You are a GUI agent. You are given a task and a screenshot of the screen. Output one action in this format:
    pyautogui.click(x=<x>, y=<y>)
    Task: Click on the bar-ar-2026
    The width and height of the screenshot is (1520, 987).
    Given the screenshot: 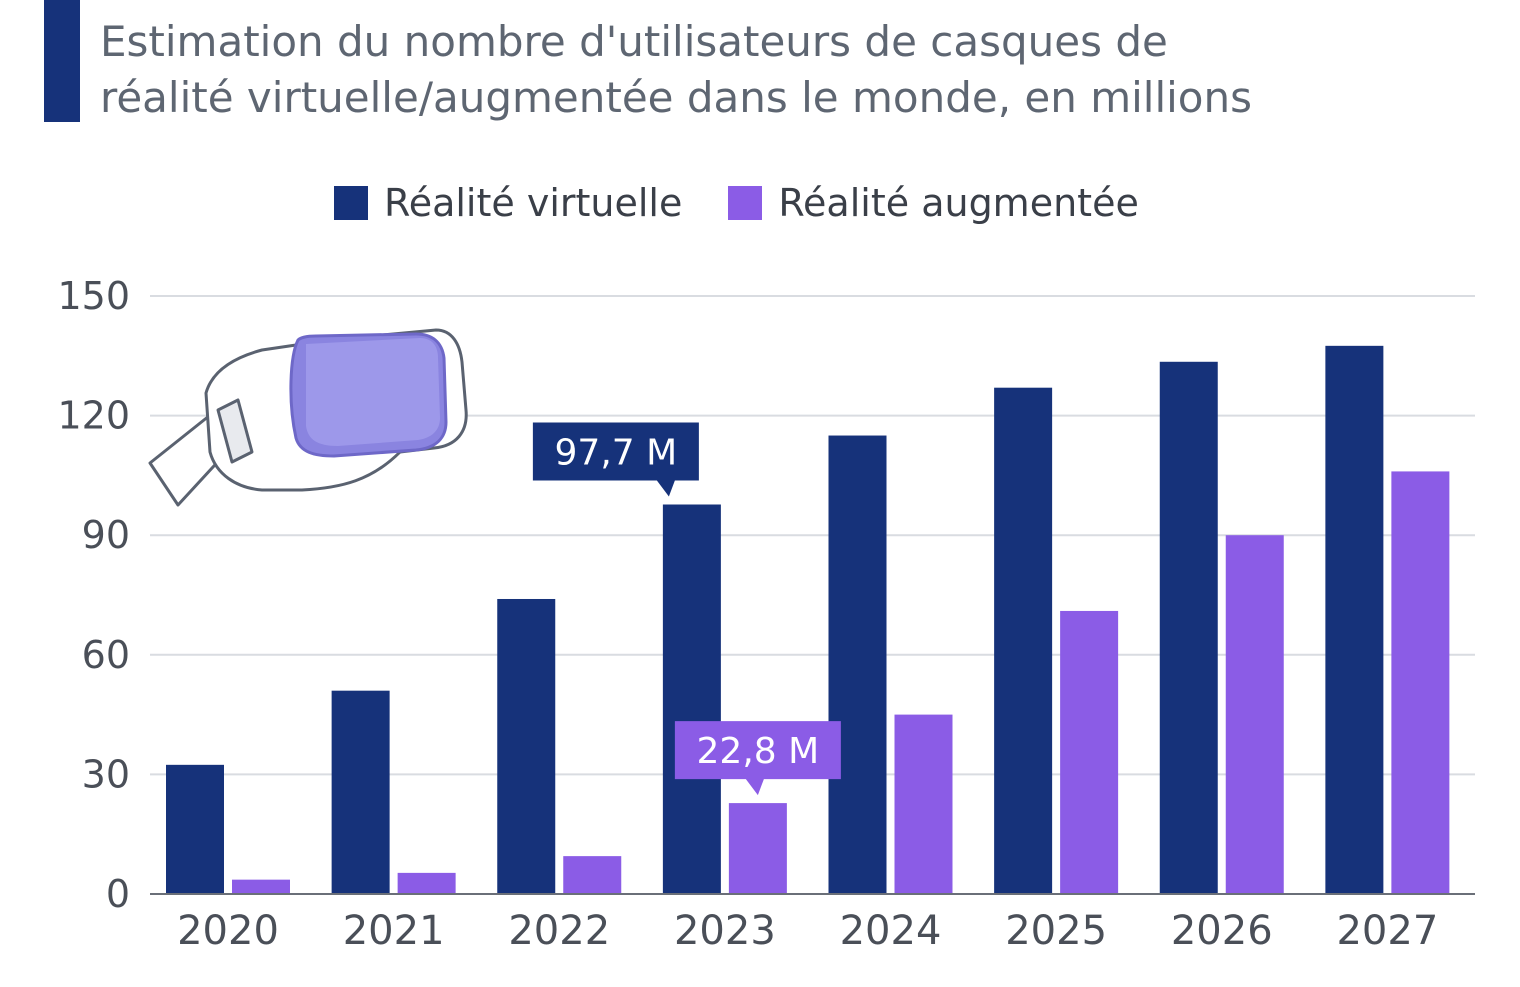 What is the action you would take?
    pyautogui.click(x=1254, y=714)
    